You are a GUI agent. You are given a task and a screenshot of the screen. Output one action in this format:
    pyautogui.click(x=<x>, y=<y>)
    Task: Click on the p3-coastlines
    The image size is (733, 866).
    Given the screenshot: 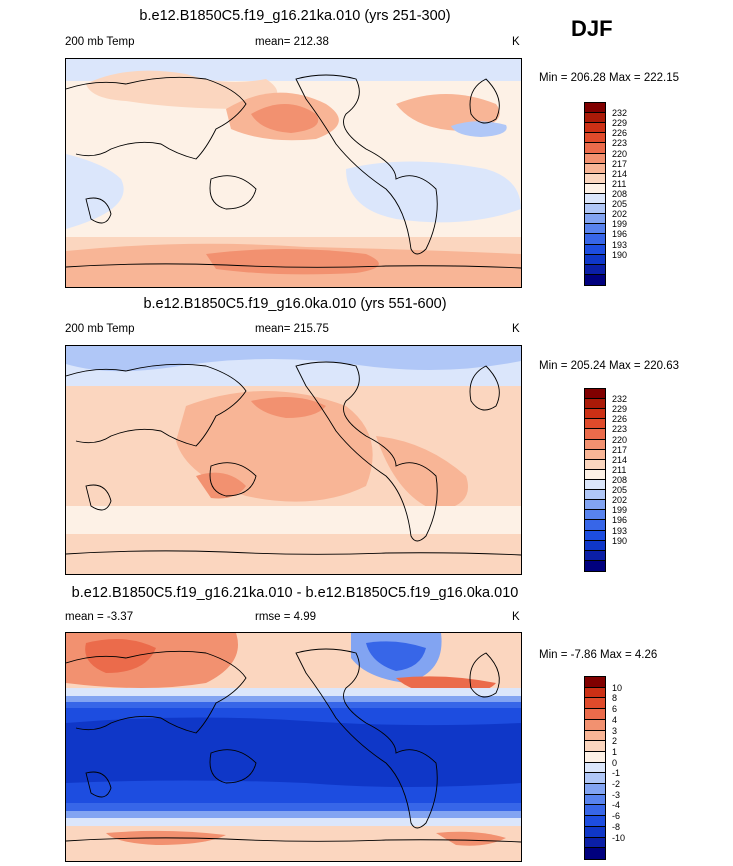 What is the action you would take?
    pyautogui.click(x=293, y=745)
    